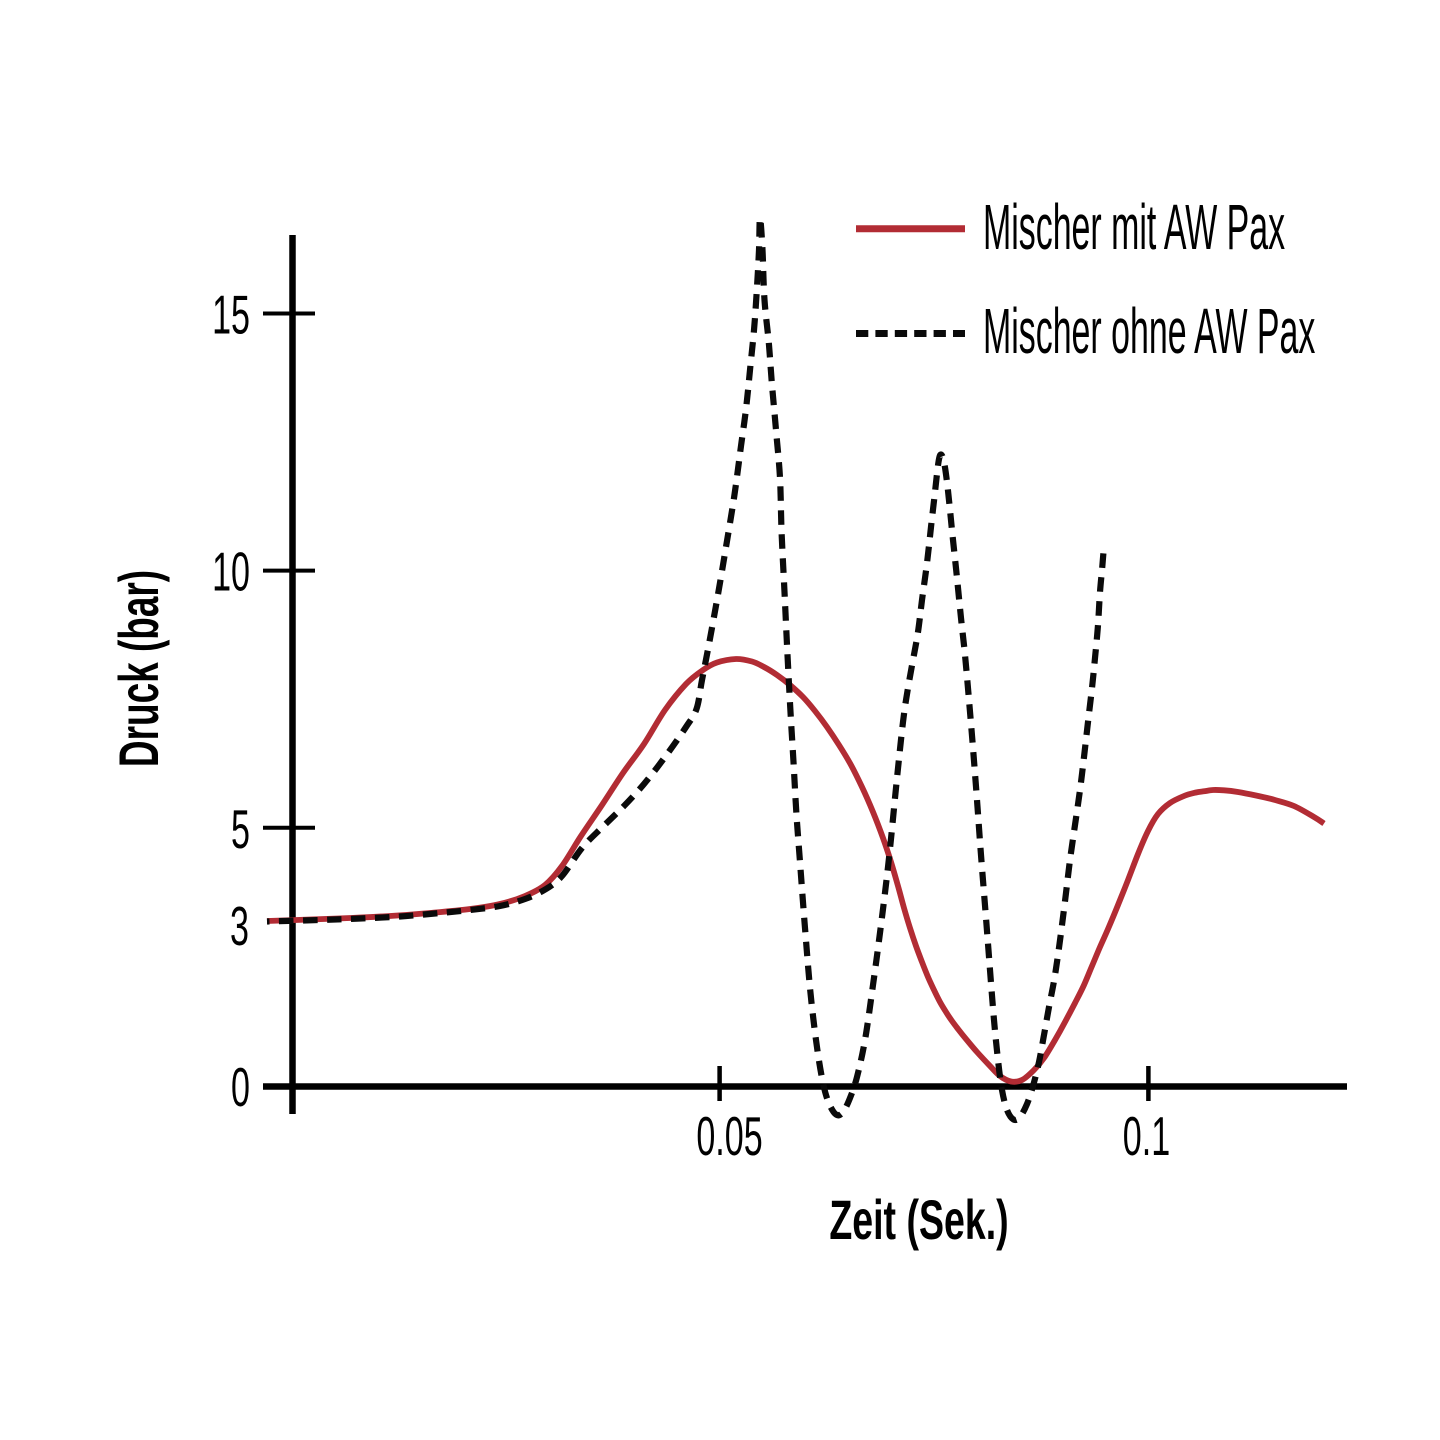 The image size is (1440, 1440). What do you see at coordinates (1149, 331) in the screenshot?
I see `svg-text: Mischer ohne AW Pax` at bounding box center [1149, 331].